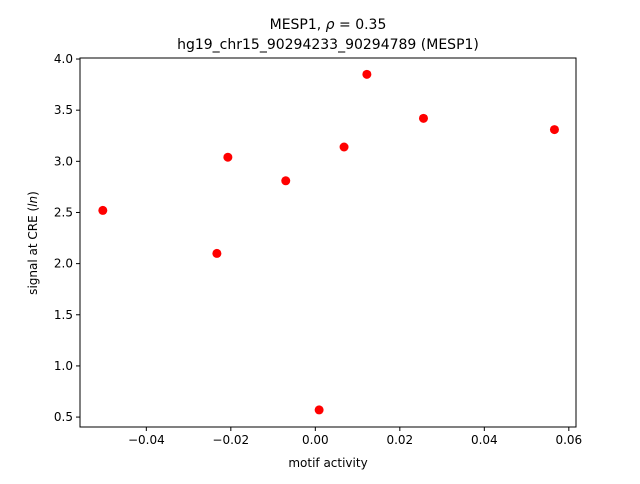 The height and width of the screenshot is (484, 640). What do you see at coordinates (230, 440) in the screenshot?
I see `x-tick-label: −0.02` at bounding box center [230, 440].